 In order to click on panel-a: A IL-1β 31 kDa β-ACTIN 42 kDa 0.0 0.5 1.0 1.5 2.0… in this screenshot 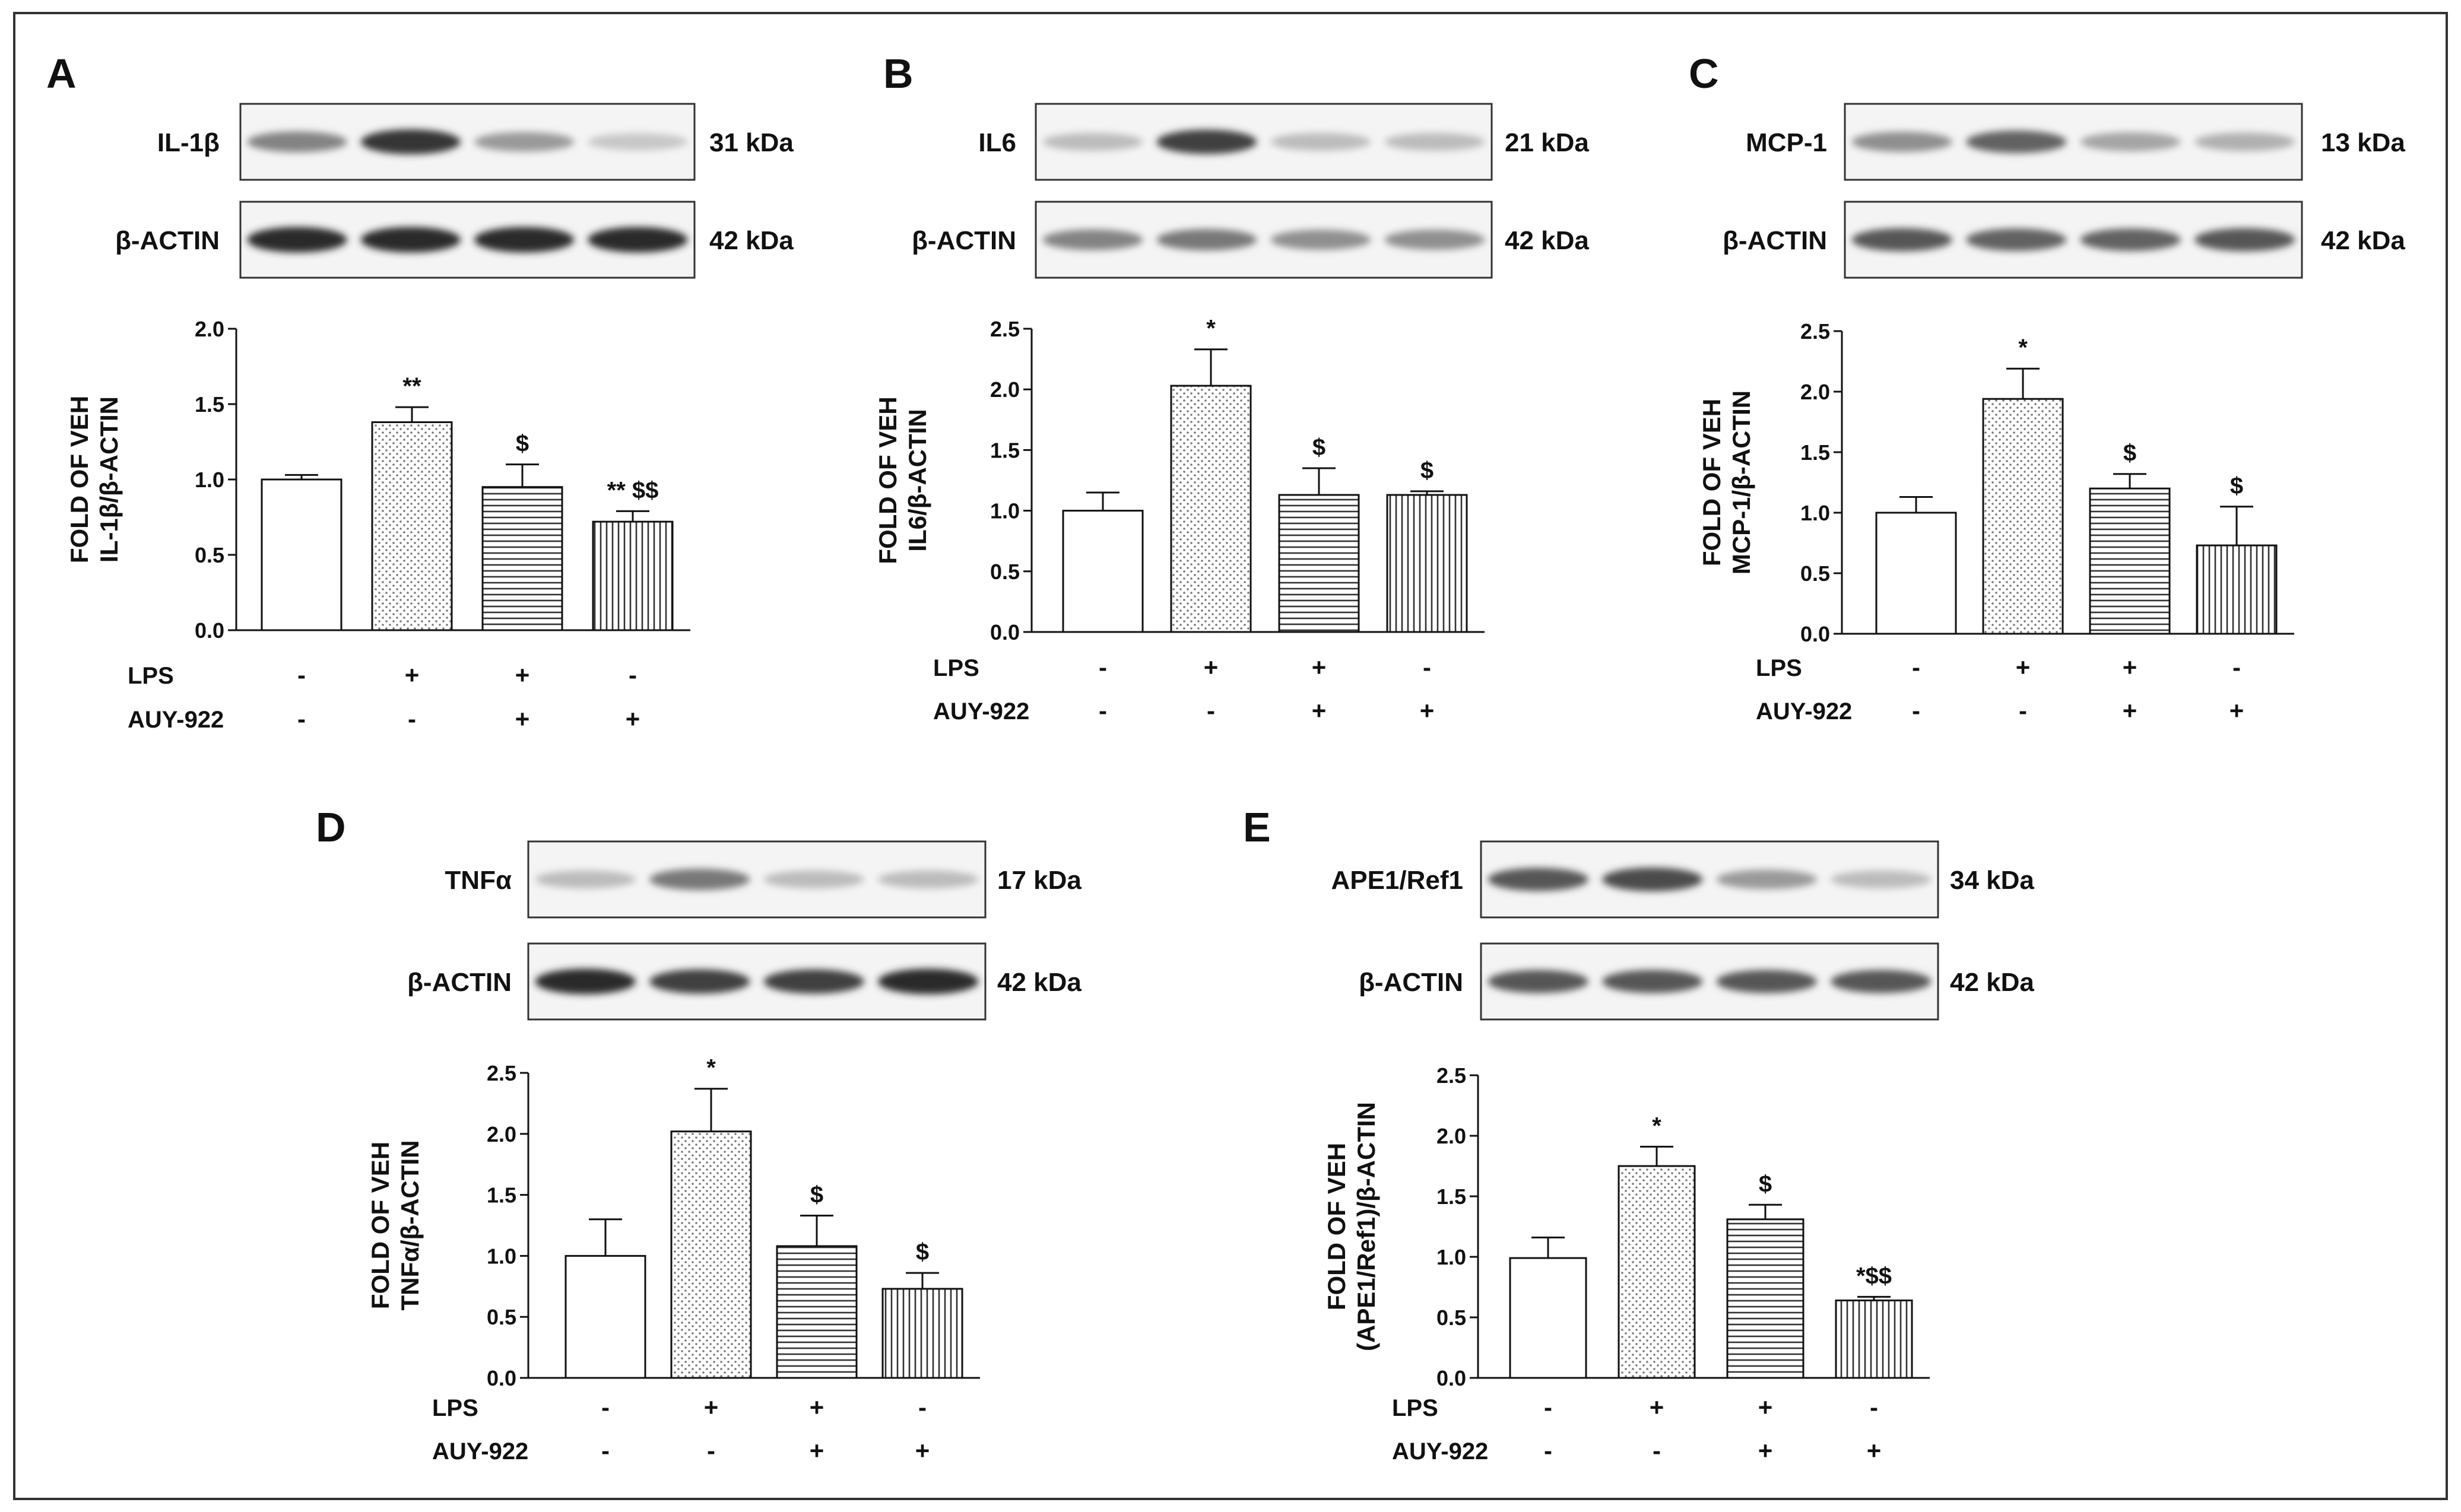, I will do `click(420, 391)`.